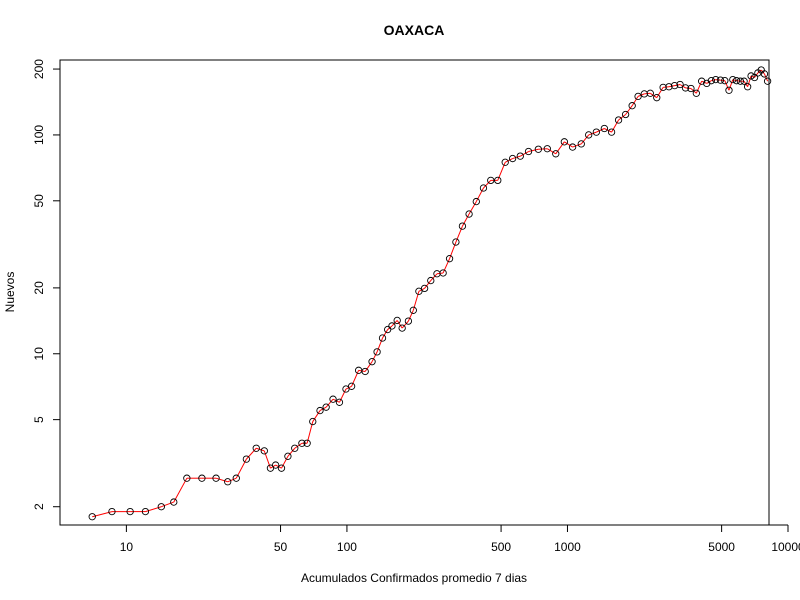 This screenshot has height=600, width=800. What do you see at coordinates (39, 69) in the screenshot?
I see `y-tick-label: 200` at bounding box center [39, 69].